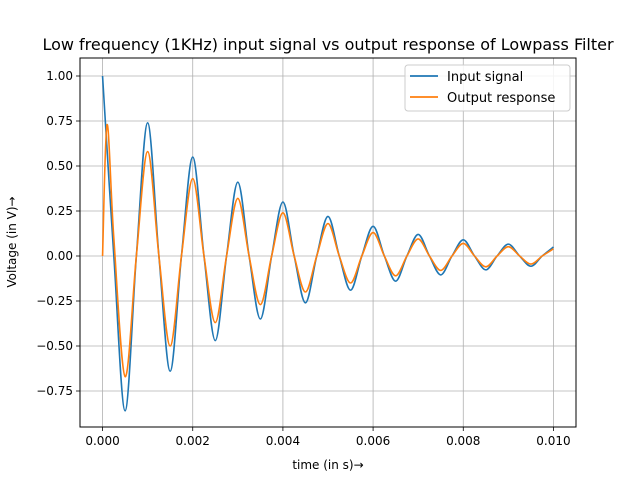  I want to click on y-tick-label: 0.25, so click(59, 211).